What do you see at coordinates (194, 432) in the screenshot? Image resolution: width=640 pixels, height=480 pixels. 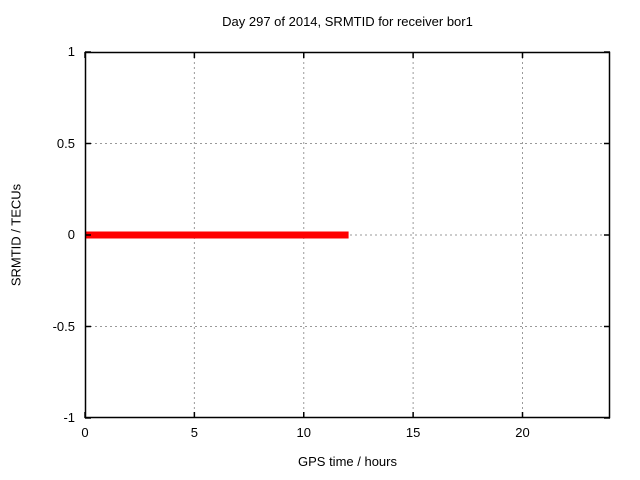 I see `x-tick-label: 5` at bounding box center [194, 432].